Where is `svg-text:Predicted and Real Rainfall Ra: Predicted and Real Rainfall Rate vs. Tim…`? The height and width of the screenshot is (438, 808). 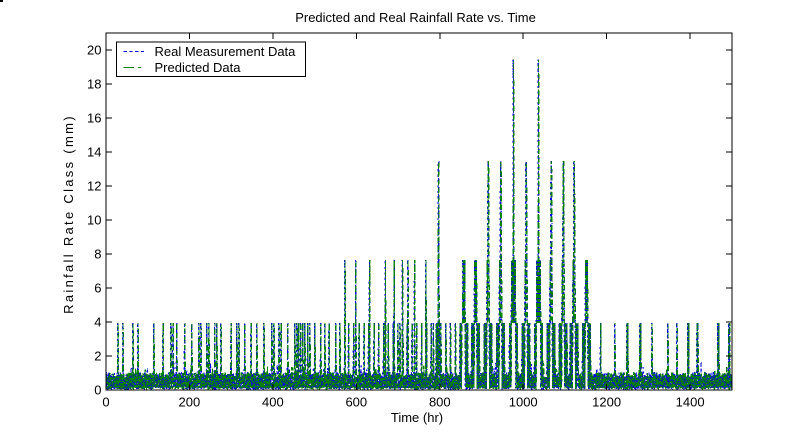
svg-text:Predicted and Real Rainfall Ra: Predicted and Real Rainfall Rate vs. Tim… is located at coordinates (415, 17).